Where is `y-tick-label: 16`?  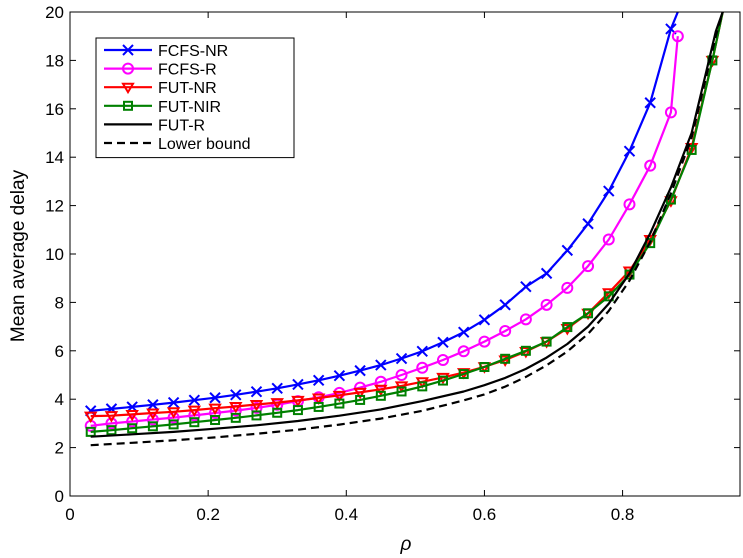 y-tick-label: 16 is located at coordinates (54, 109).